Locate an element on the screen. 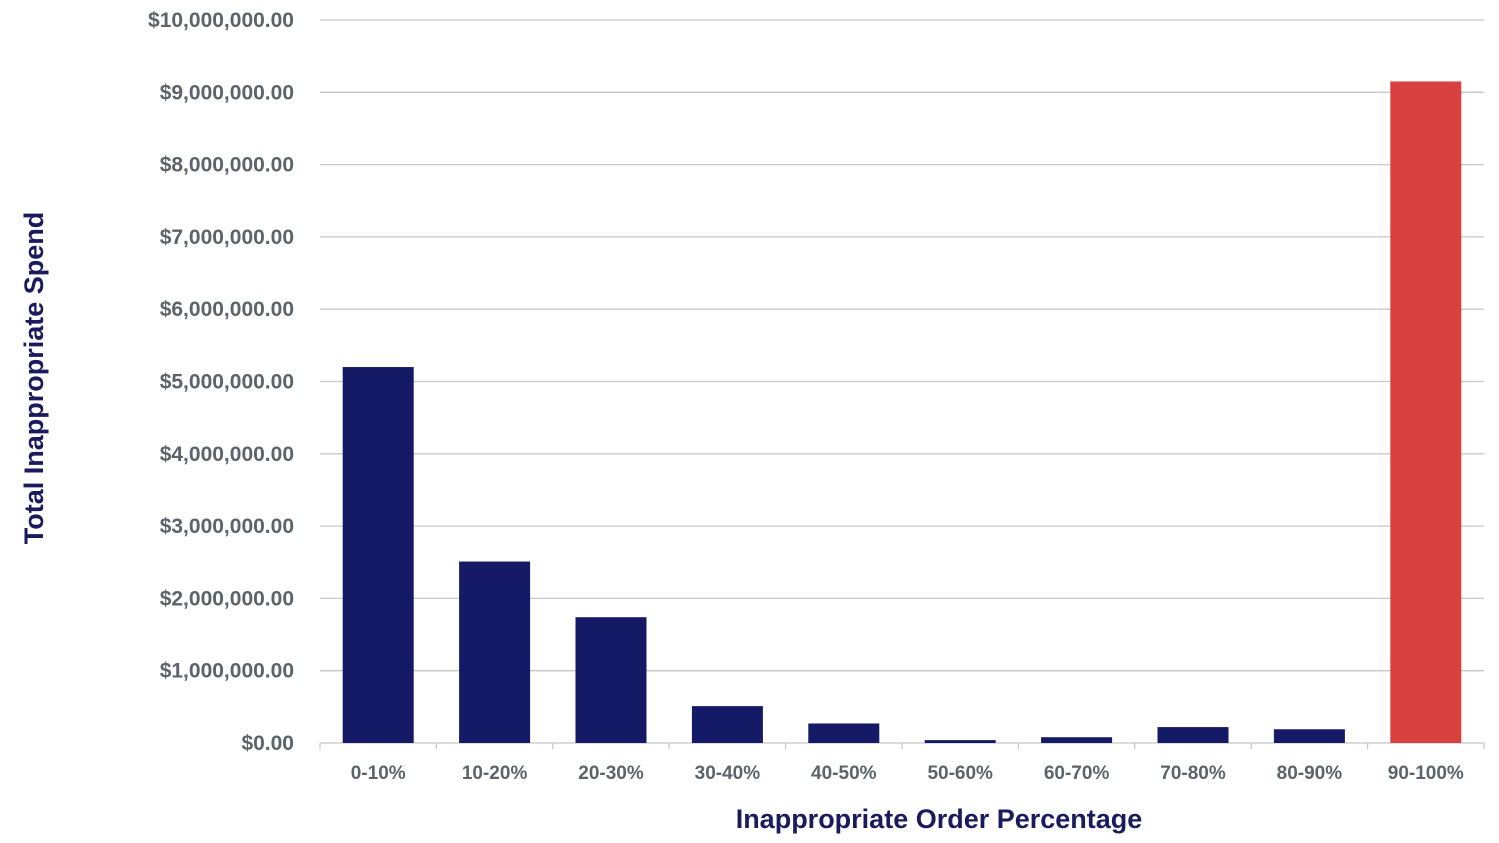 Image resolution: width=1499 pixels, height=843 pixels. x-axis-title: Inappropriate Order Percentage is located at coordinates (939, 819).